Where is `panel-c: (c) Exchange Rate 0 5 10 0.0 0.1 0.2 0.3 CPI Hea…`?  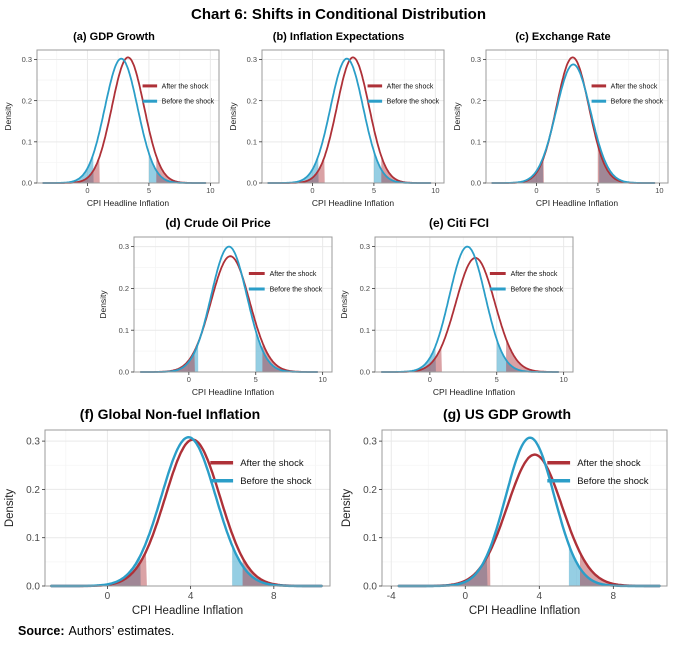 panel-c: (c) Exchange Rate 0 5 10 0.0 0.1 0.2 0.3 CPI Hea… is located at coordinates (563, 122).